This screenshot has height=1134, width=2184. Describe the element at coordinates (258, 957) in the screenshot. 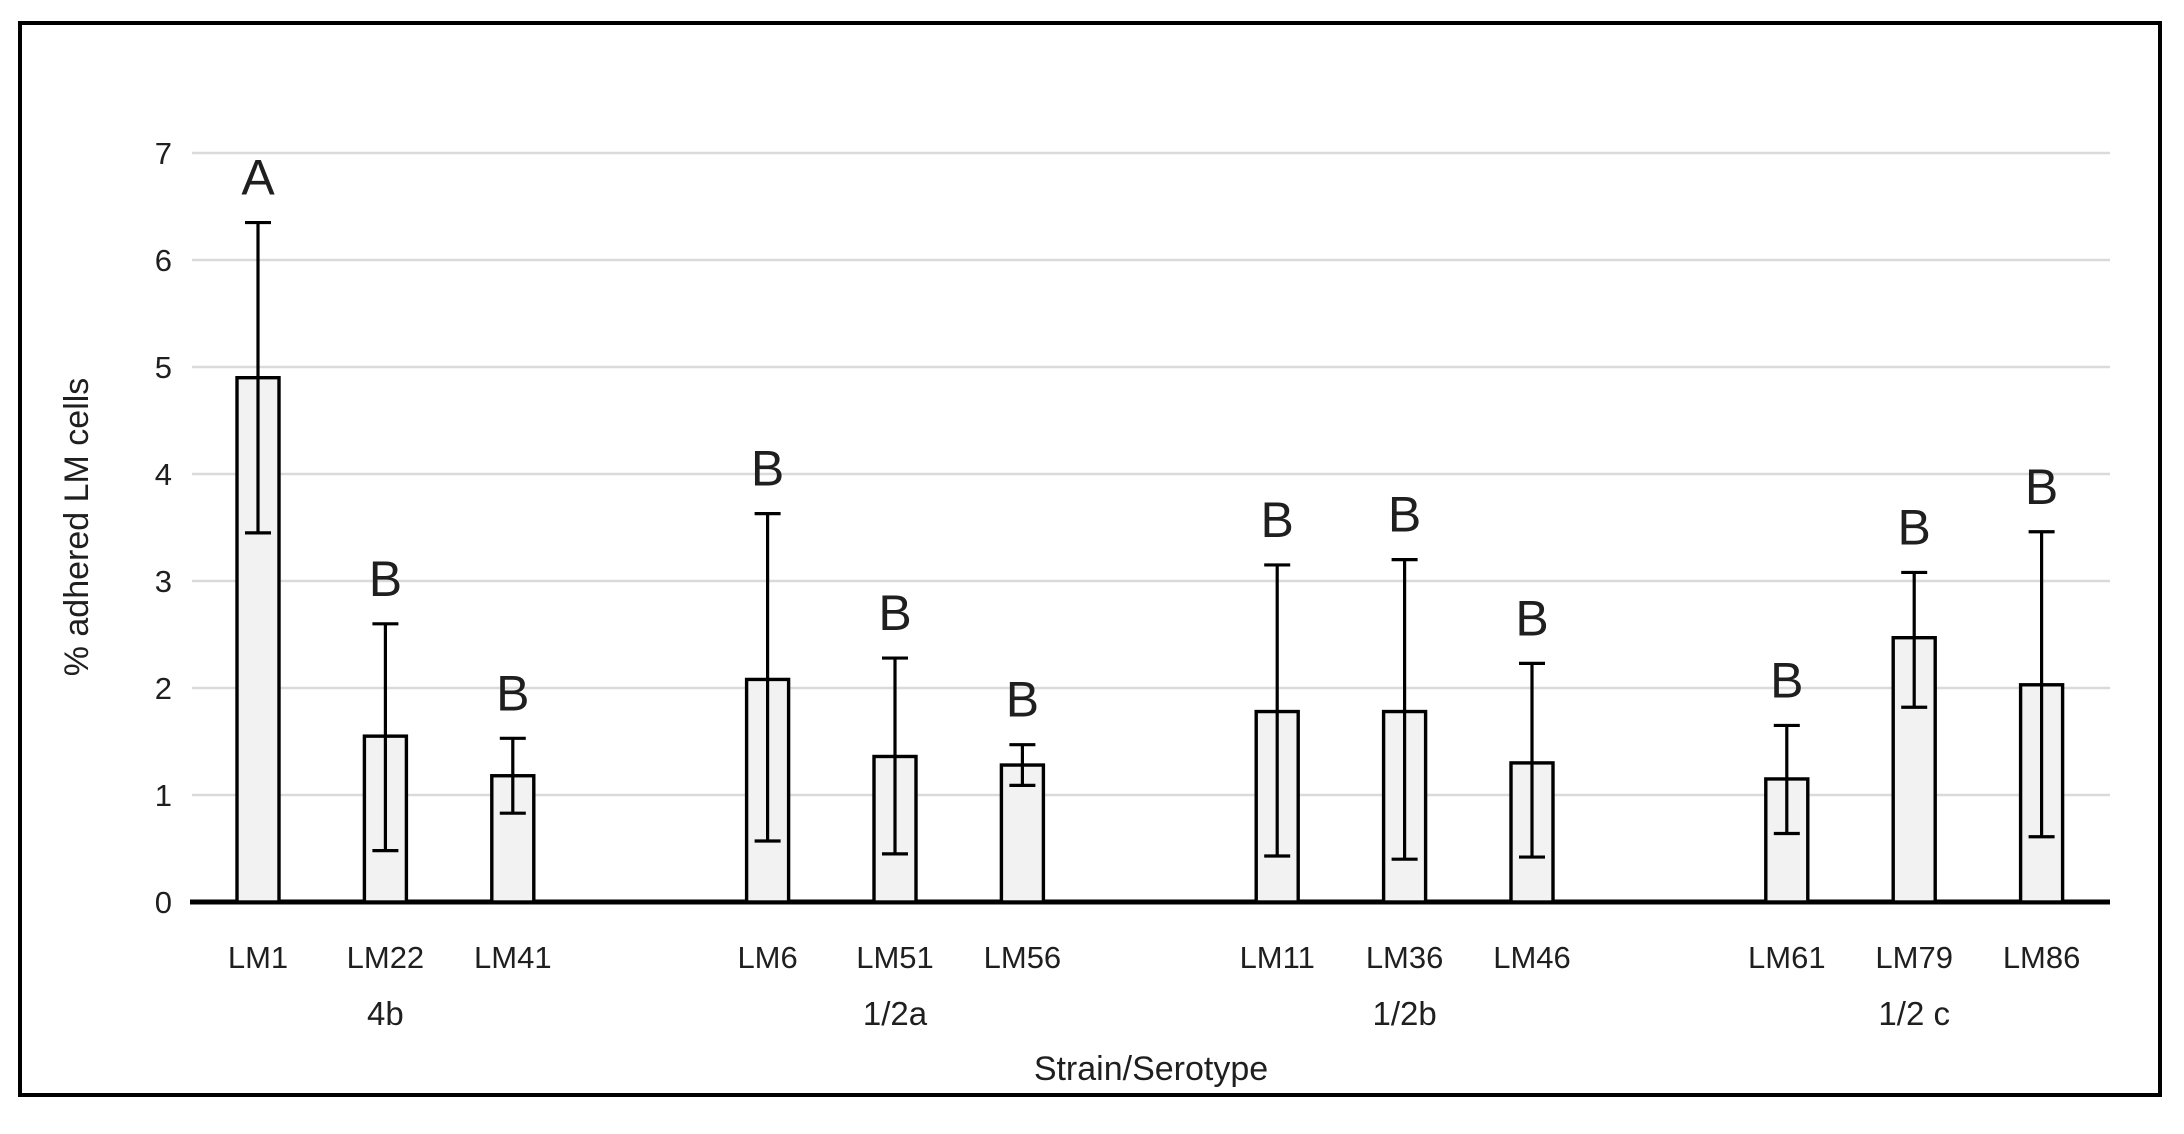

I see `category-label-LM1: LM1` at that location.